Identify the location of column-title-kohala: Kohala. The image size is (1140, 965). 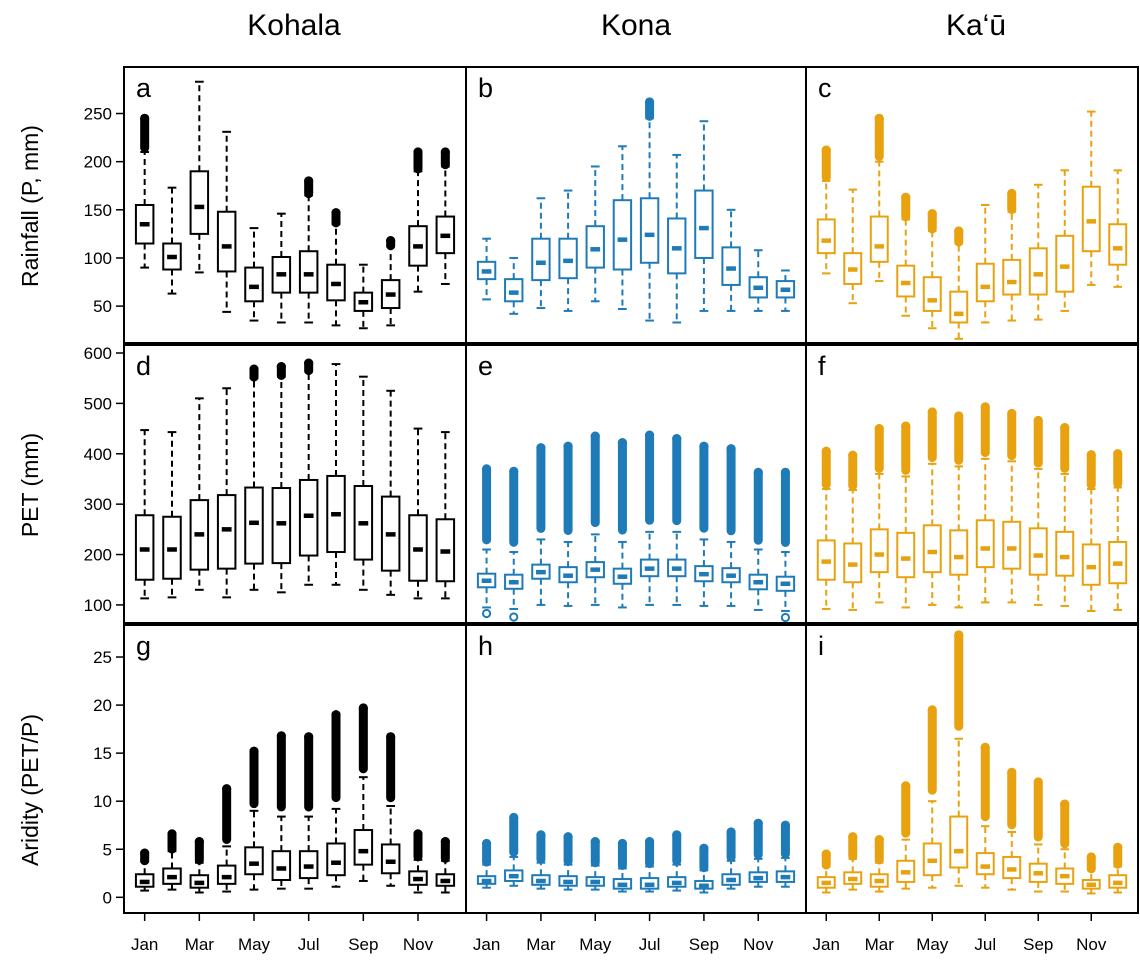
(294, 25).